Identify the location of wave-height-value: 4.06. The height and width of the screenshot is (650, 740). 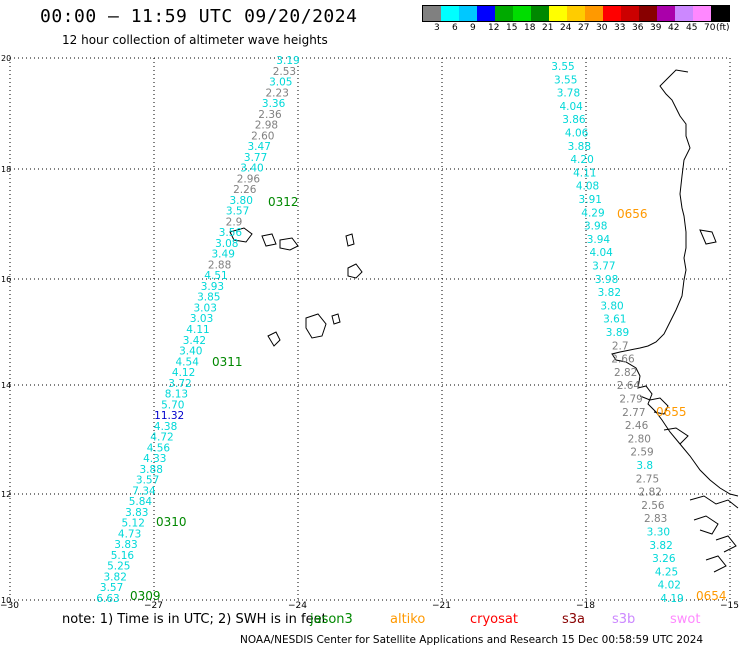
(577, 134).